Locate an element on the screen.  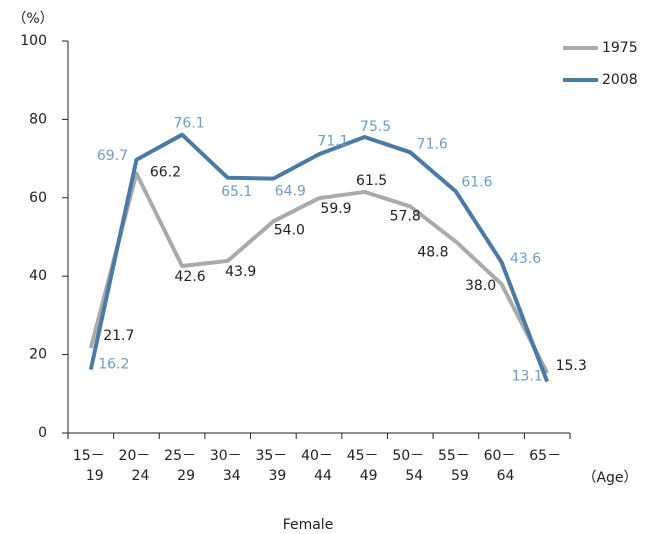
x-tick-label: 24 is located at coordinates (141, 476).